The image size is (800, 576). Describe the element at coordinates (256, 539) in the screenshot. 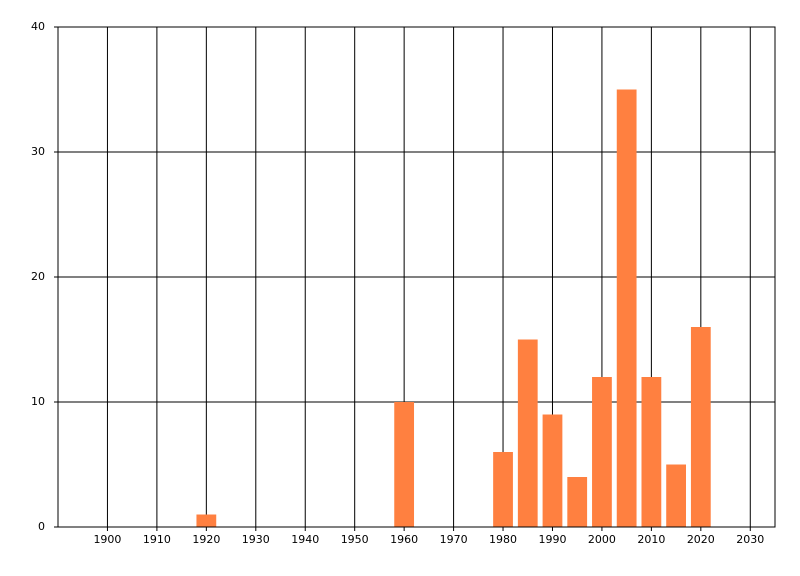

I see `x-tick-label: 1930` at that location.